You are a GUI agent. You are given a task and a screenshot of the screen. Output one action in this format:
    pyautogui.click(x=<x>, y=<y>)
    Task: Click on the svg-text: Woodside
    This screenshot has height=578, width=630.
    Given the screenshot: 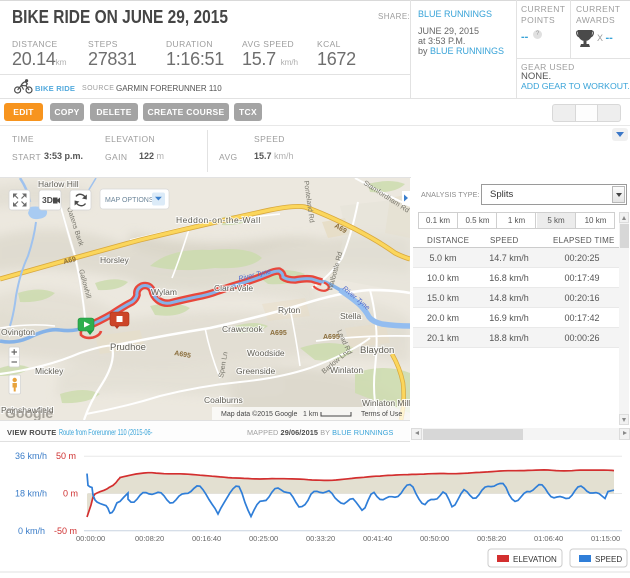 What is the action you would take?
    pyautogui.click(x=266, y=353)
    